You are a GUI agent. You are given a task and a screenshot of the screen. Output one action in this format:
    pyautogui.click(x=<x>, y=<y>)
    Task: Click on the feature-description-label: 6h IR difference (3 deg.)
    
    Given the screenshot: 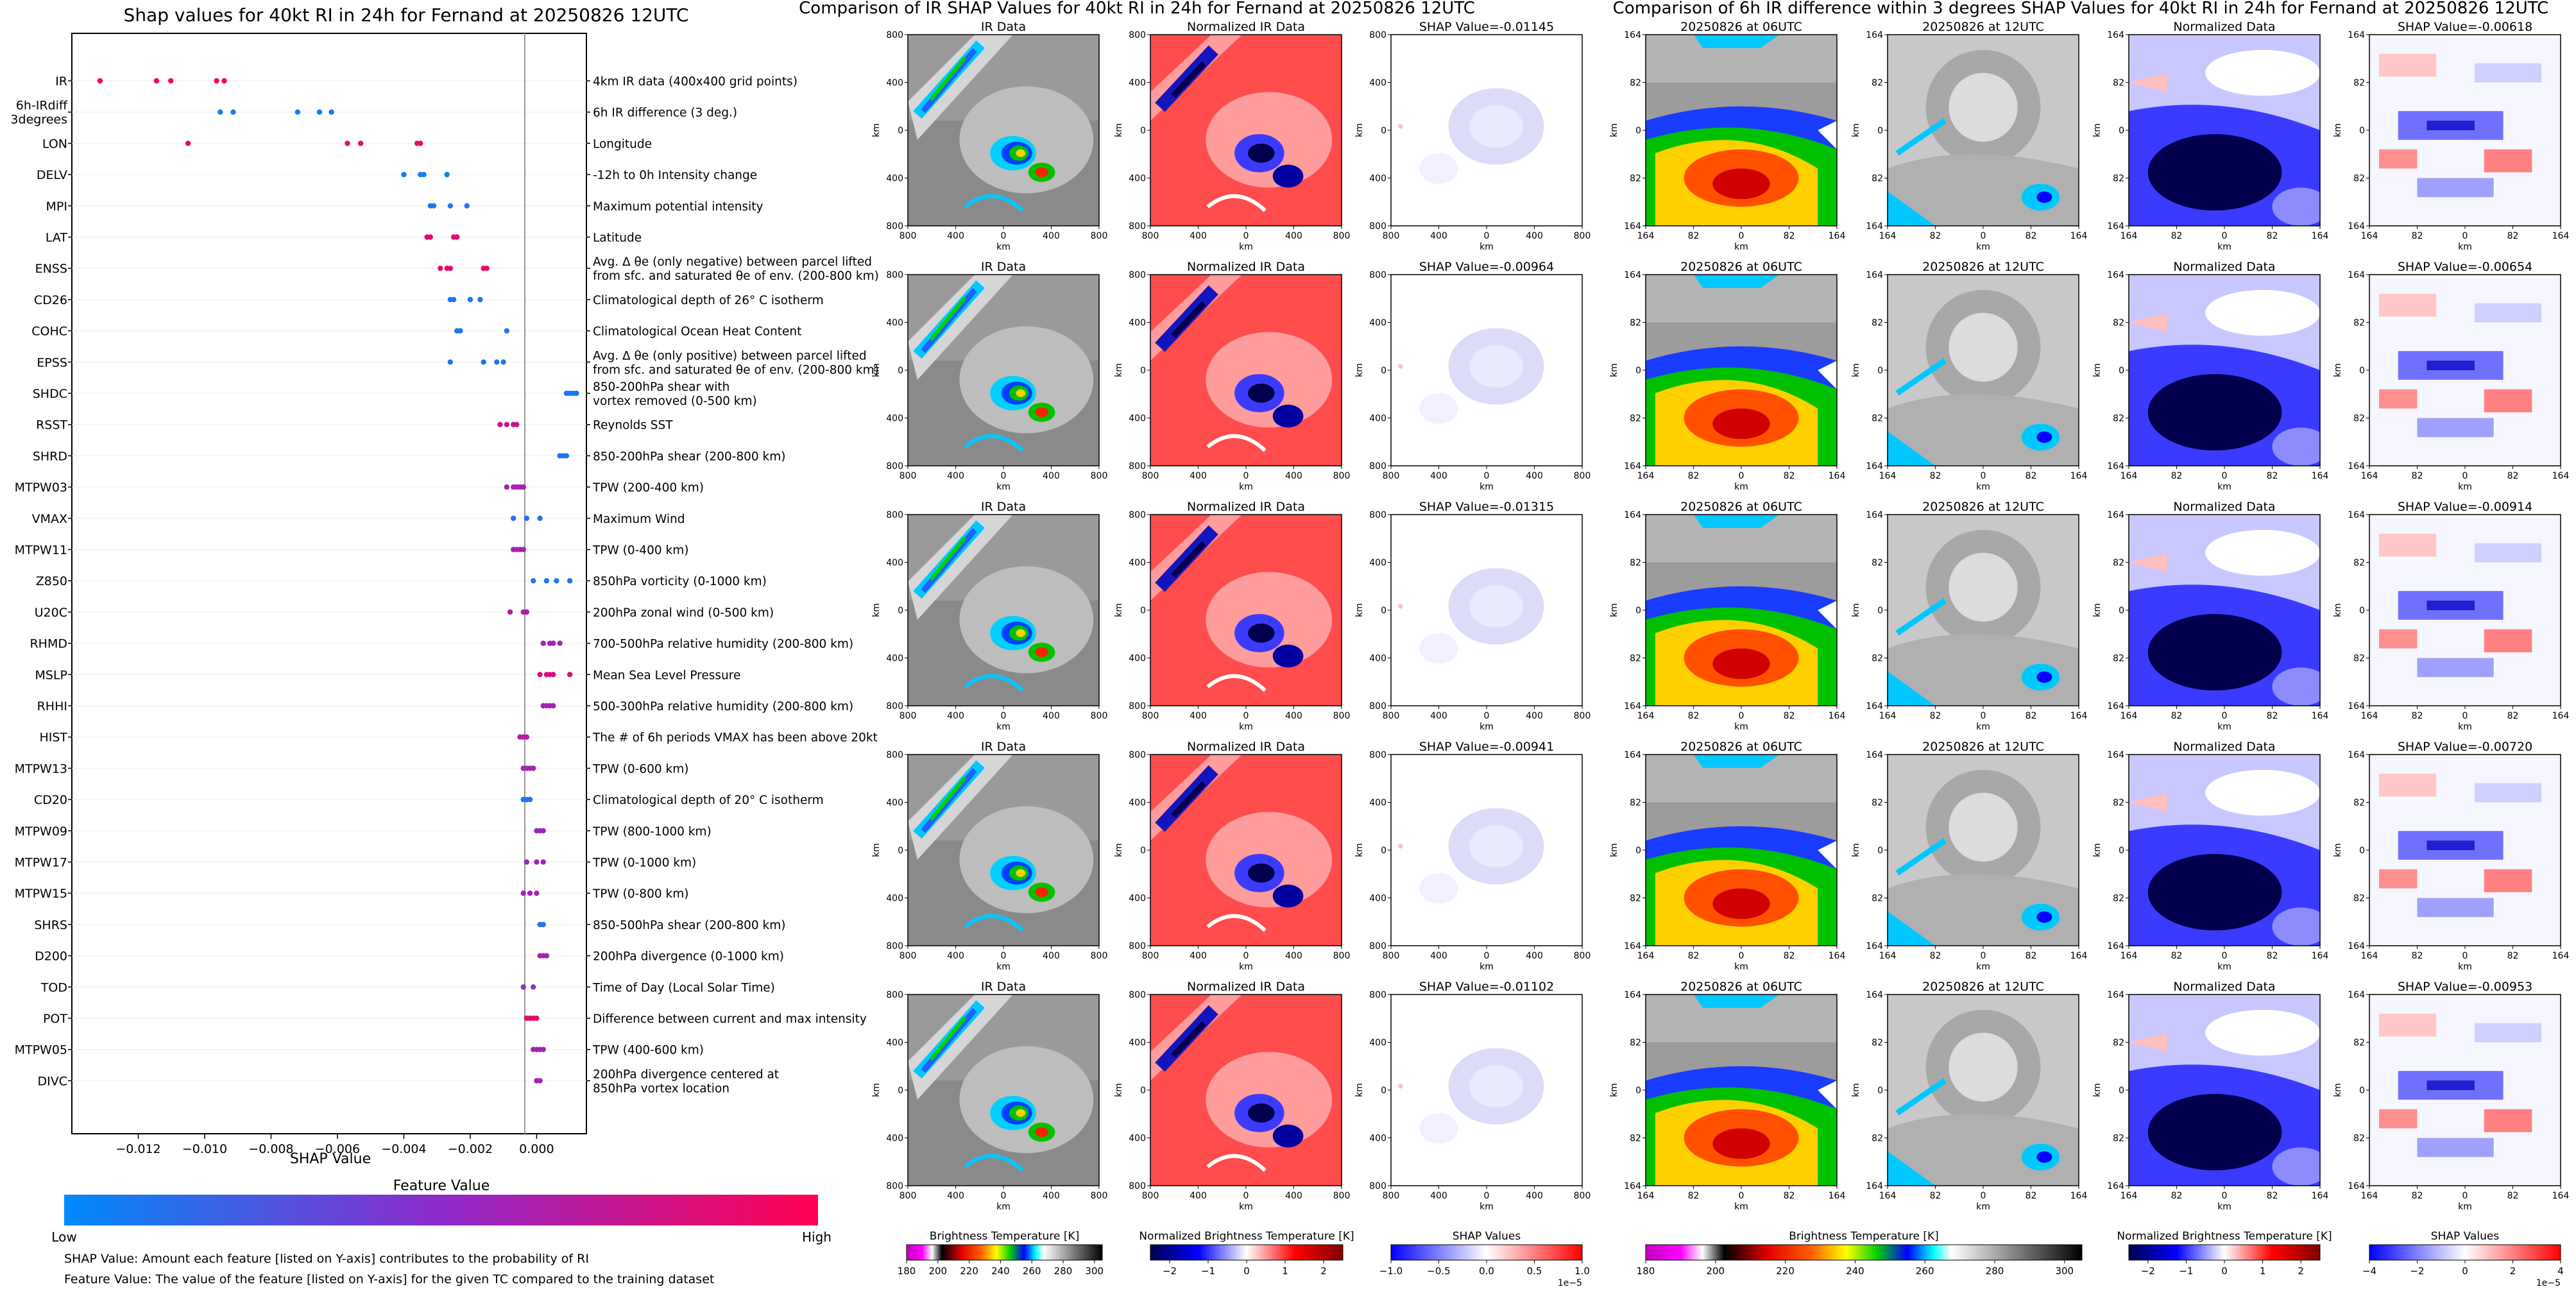 What is the action you would take?
    pyautogui.click(x=665, y=114)
    